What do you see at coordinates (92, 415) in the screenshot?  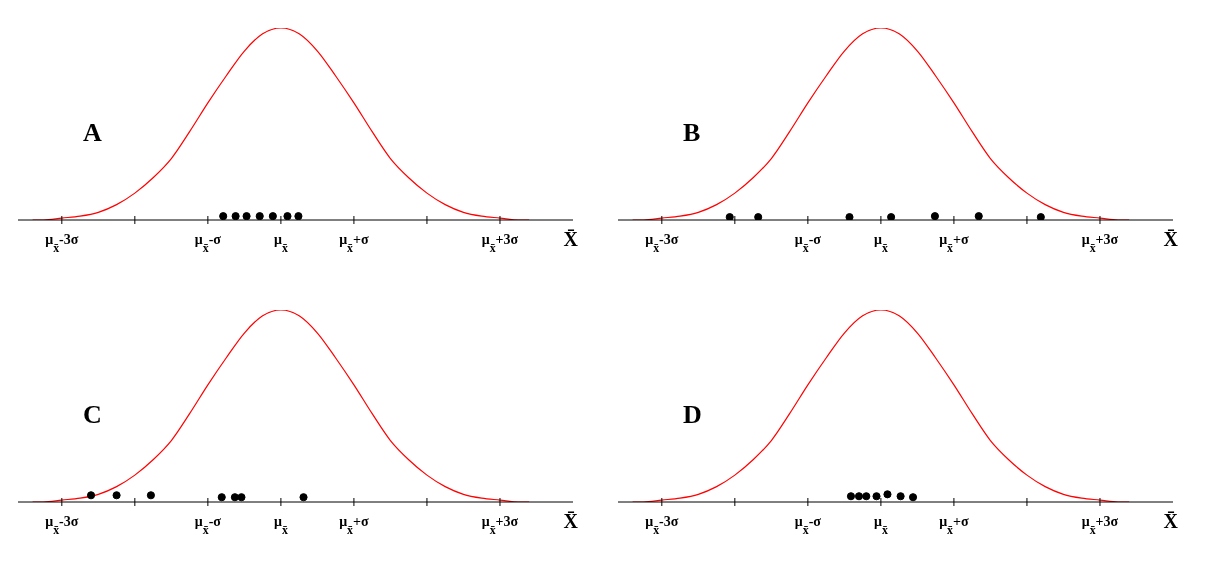 I see `text: C` at bounding box center [92, 415].